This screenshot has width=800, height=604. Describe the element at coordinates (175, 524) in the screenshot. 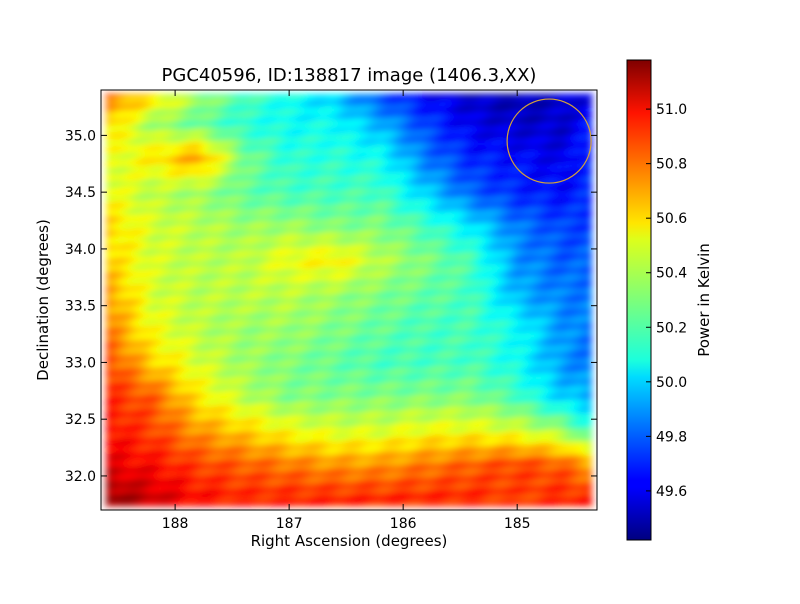

I see `x-tick-label: 188` at that location.